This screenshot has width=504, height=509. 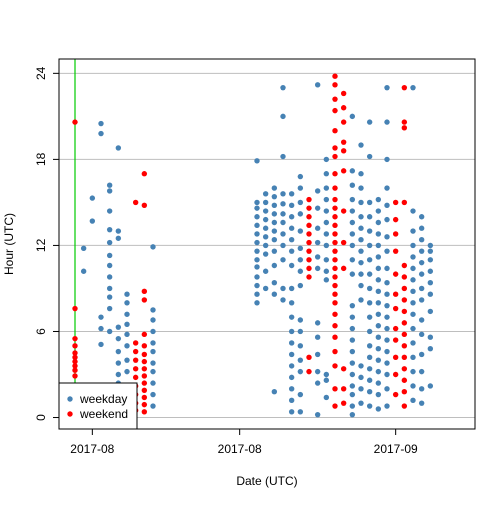 I want to click on y-axis-title: Hour (UTC), so click(x=9, y=244).